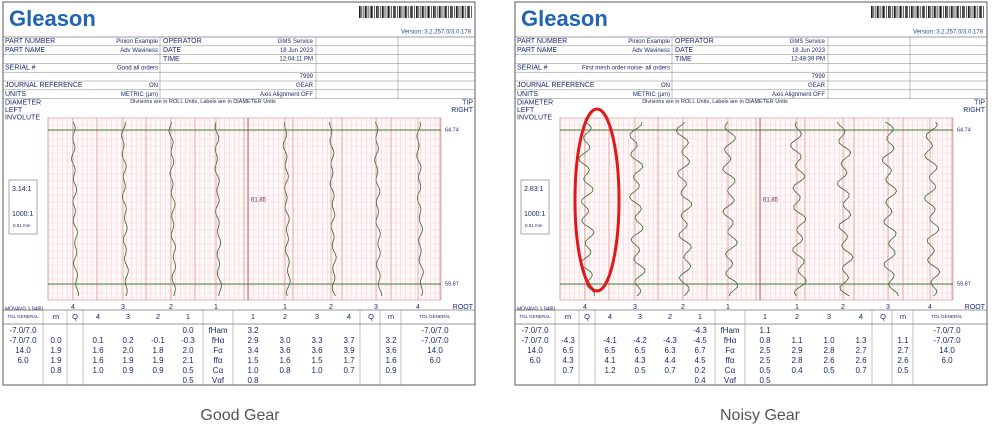 The image size is (1000, 437). I want to click on table-cell: 6.5, so click(640, 350).